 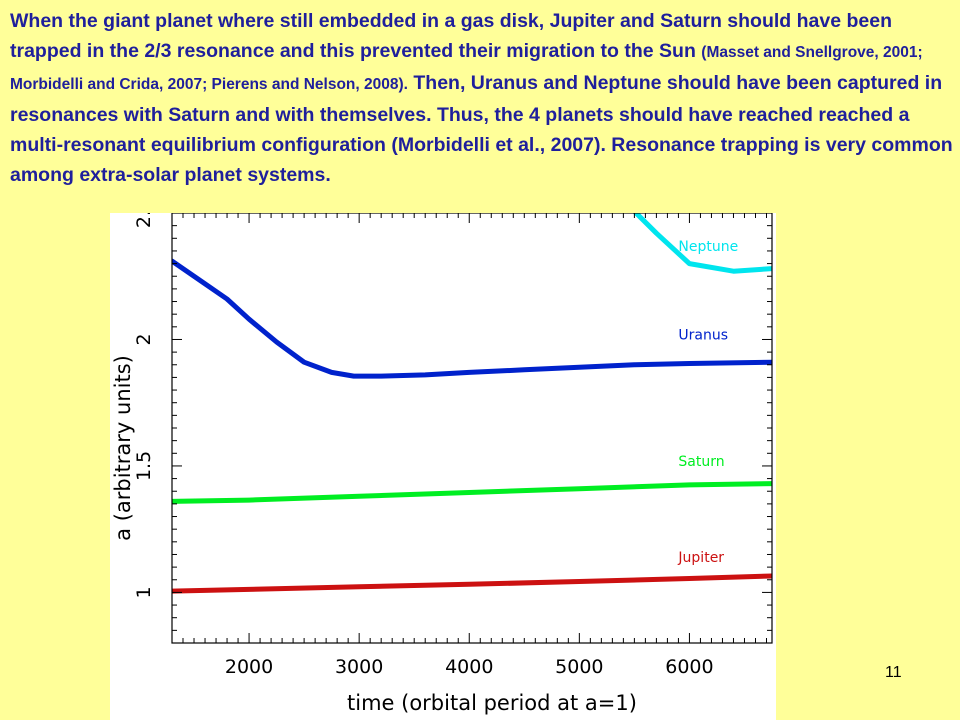 I want to click on y-axis-label: a (arbitrary units), so click(x=123, y=448).